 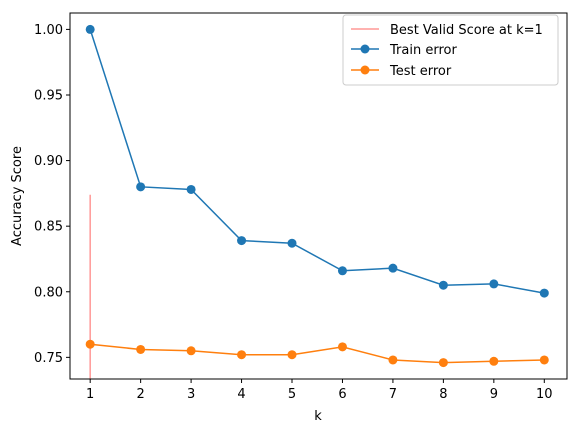 What do you see at coordinates (292, 355) in the screenshot?
I see `point-test-error-k5` at bounding box center [292, 355].